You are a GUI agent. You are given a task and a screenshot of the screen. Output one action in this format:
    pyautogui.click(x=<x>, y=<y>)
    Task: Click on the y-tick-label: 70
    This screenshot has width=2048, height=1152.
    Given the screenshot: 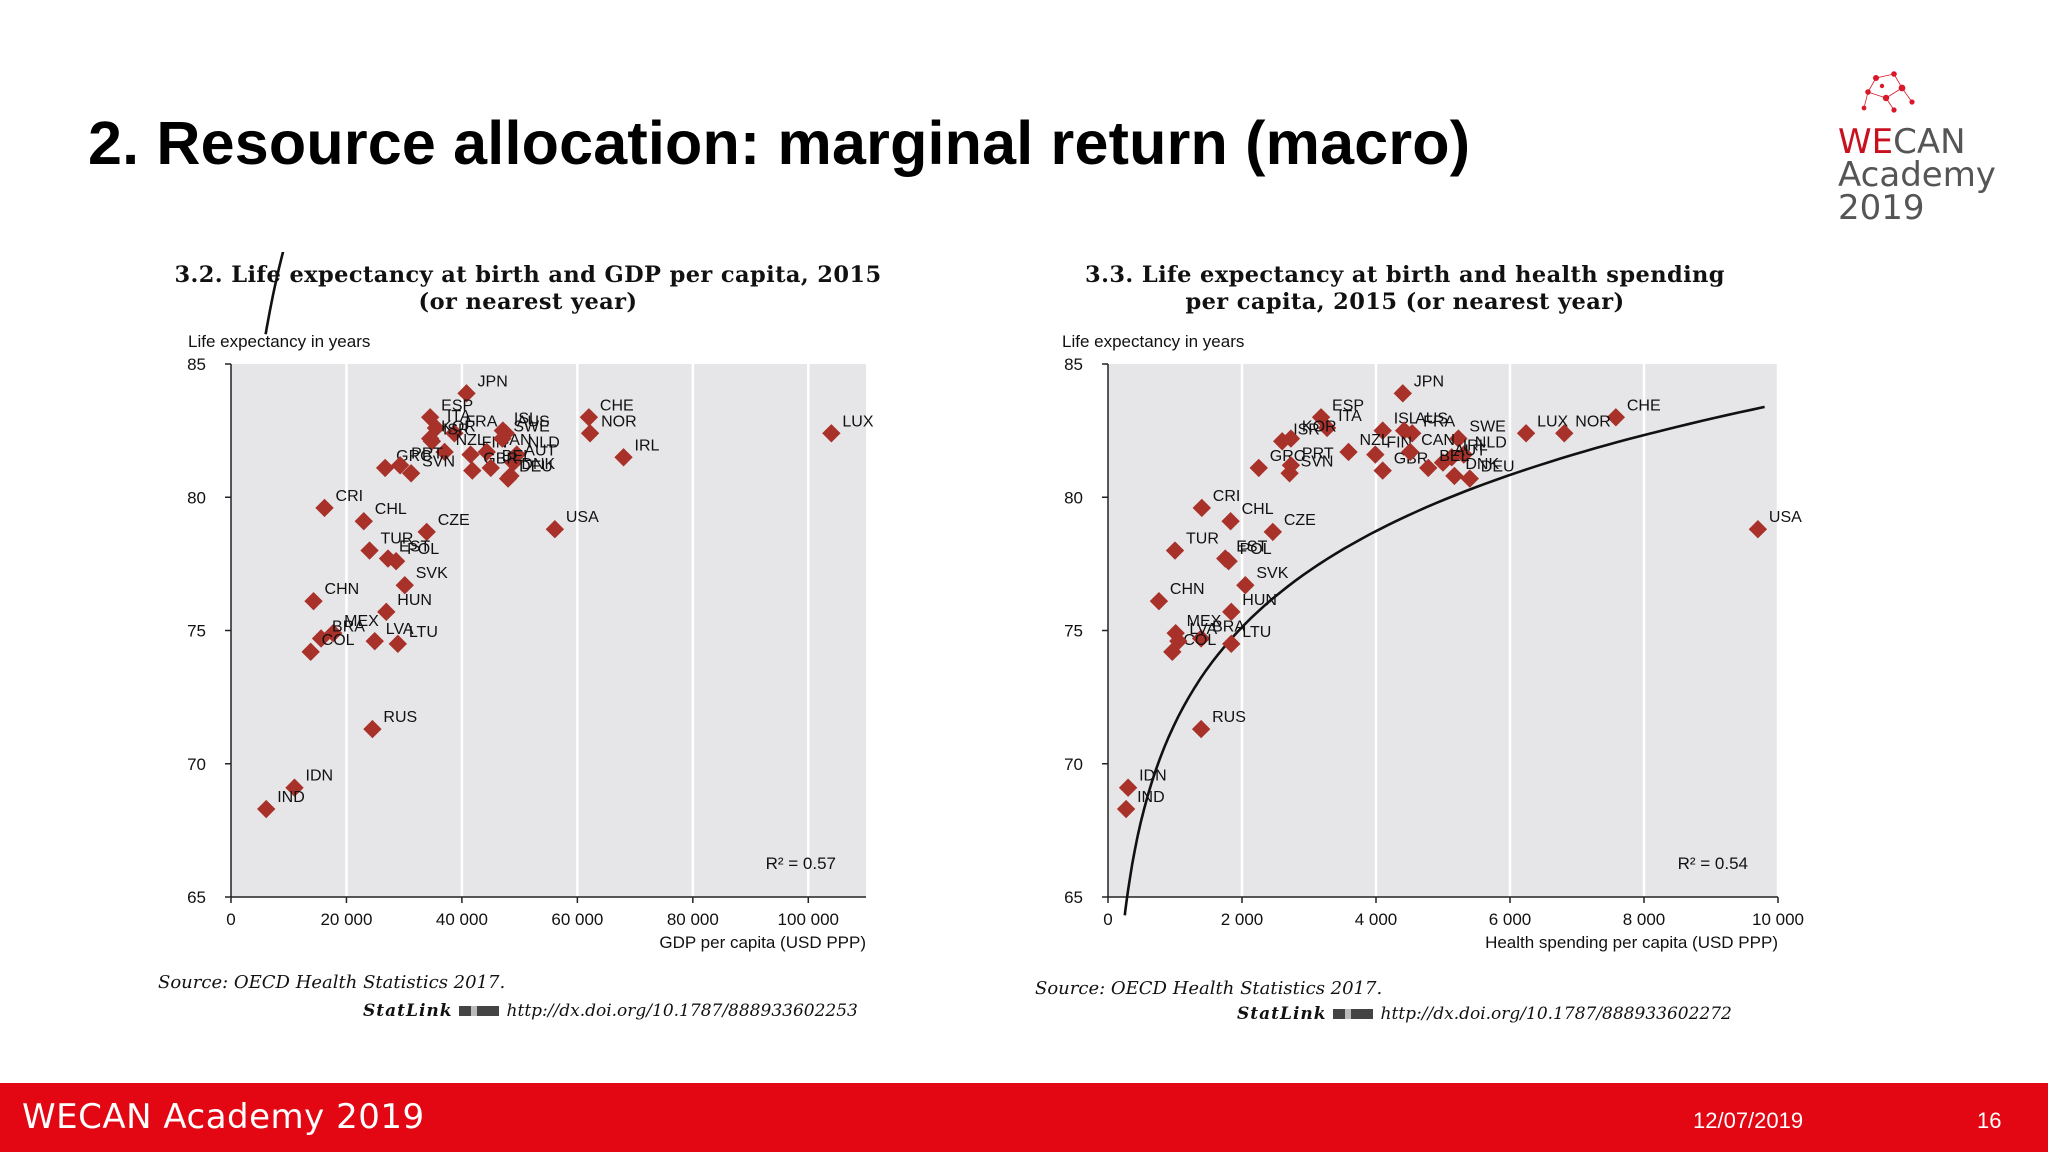 What is the action you would take?
    pyautogui.click(x=1073, y=764)
    